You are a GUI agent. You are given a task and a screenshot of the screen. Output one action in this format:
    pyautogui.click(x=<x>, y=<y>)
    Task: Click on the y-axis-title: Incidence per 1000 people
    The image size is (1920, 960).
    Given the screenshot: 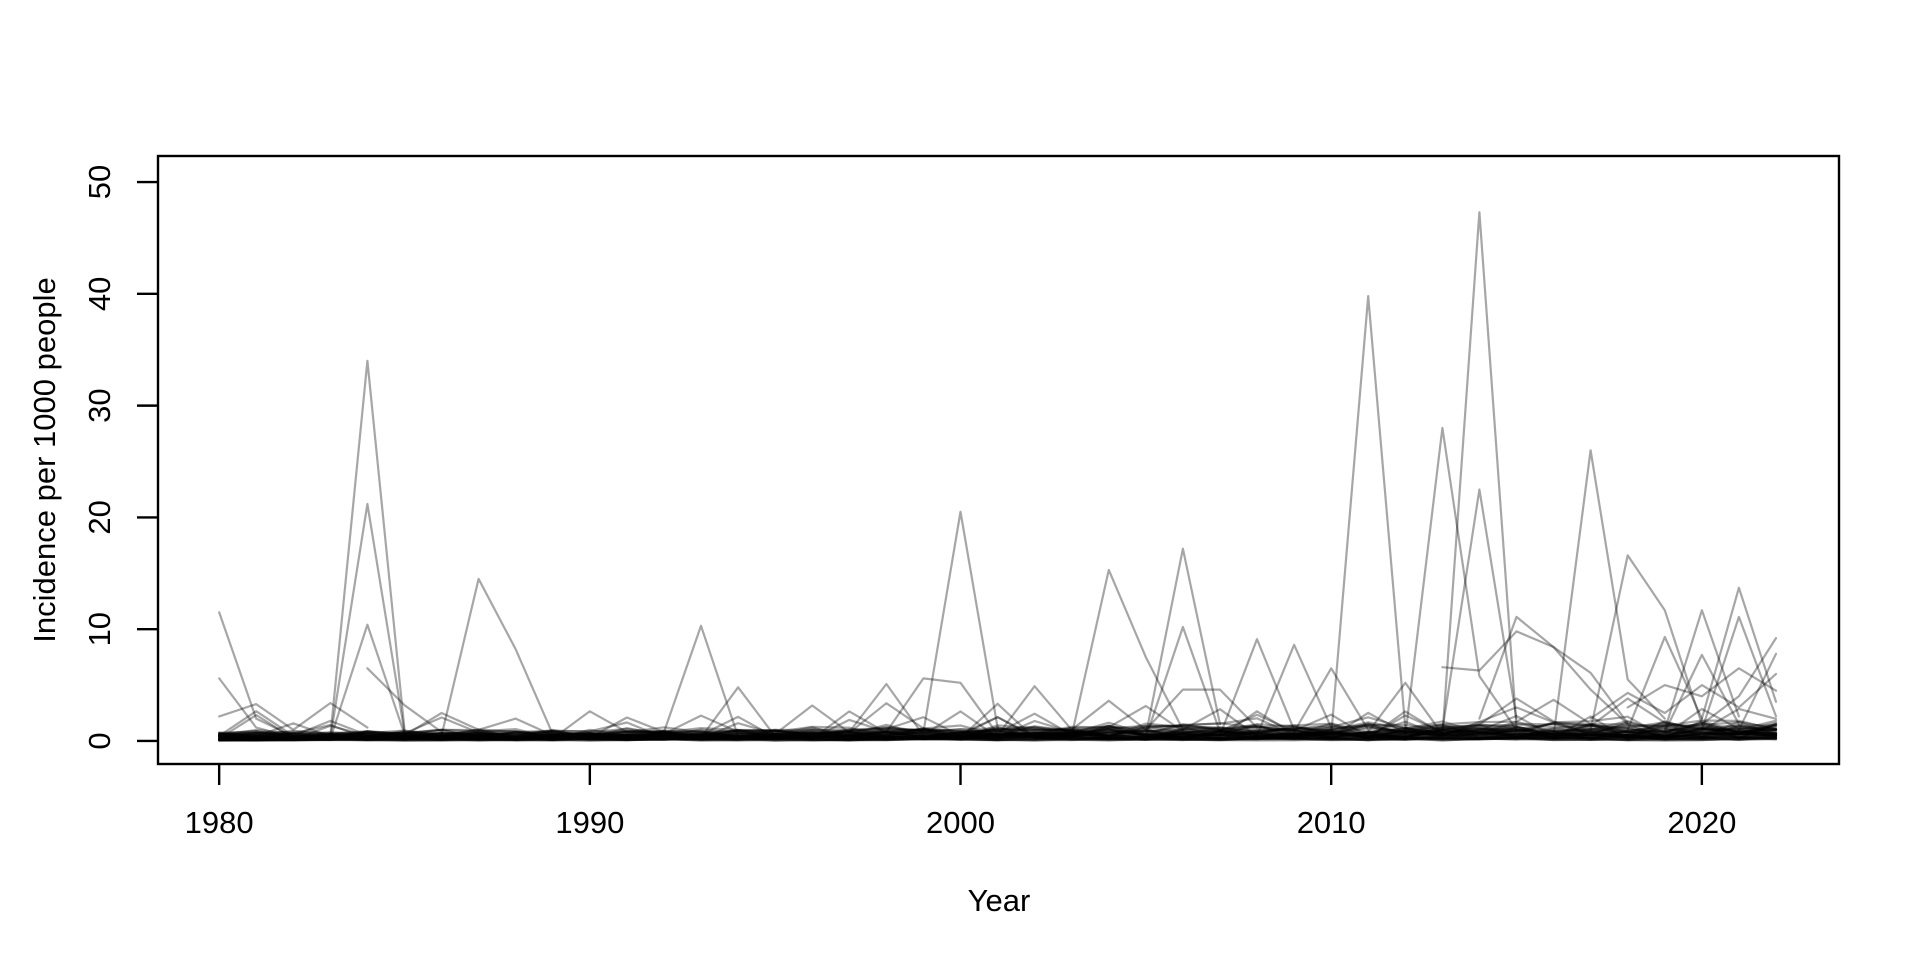 What is the action you would take?
    pyautogui.click(x=44, y=459)
    